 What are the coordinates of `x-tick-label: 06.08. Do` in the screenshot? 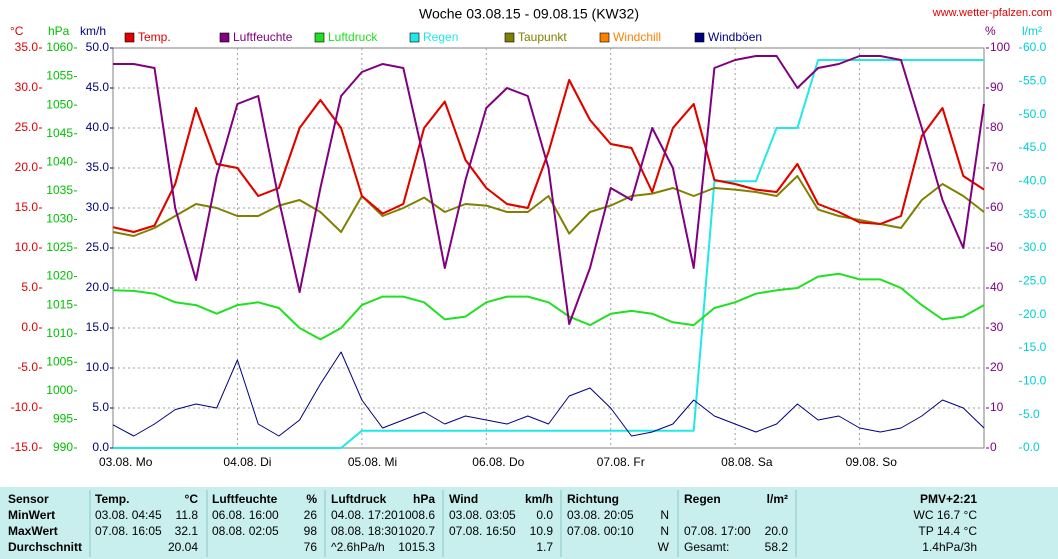 It's located at (498, 462).